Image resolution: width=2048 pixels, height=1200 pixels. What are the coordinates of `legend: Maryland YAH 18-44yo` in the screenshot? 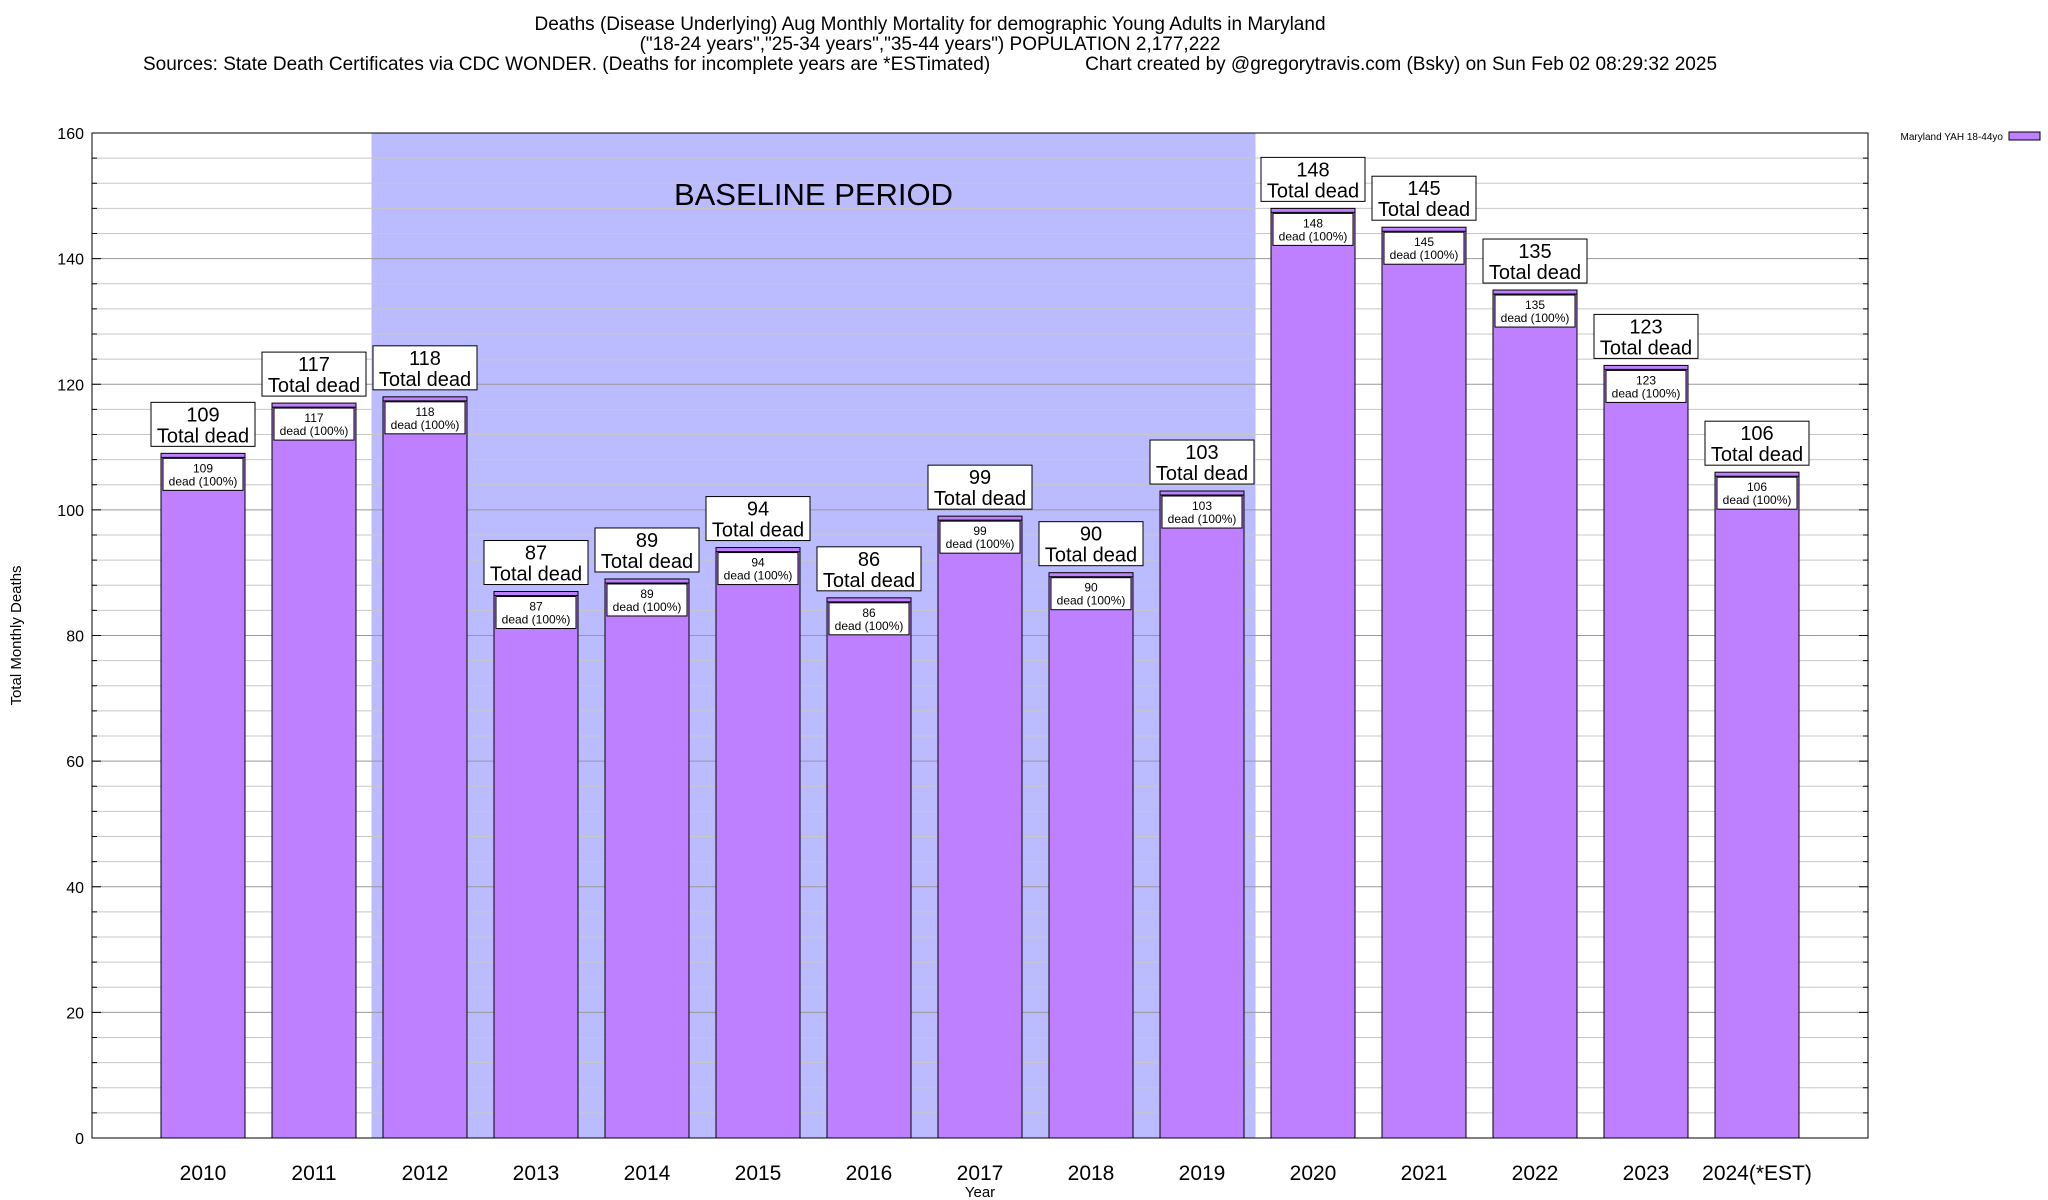 It's located at (1971, 137).